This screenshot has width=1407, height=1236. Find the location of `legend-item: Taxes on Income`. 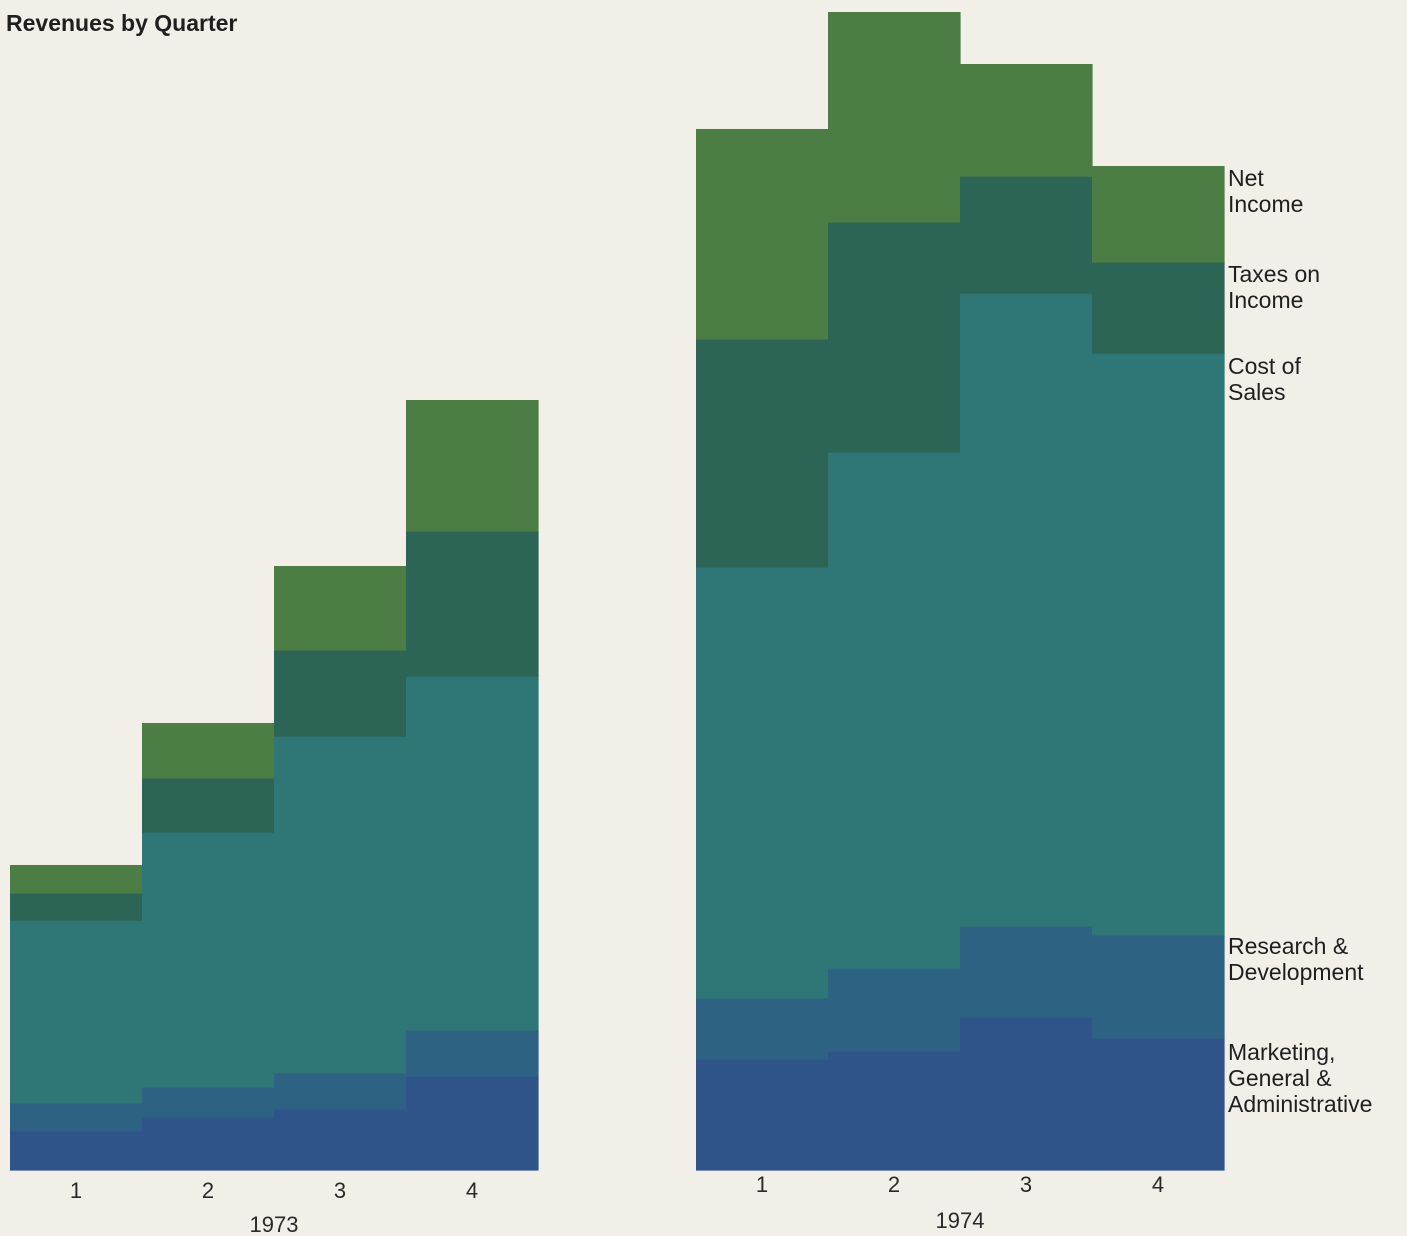

legend-item: Taxes on Income is located at coordinates (1274, 287).